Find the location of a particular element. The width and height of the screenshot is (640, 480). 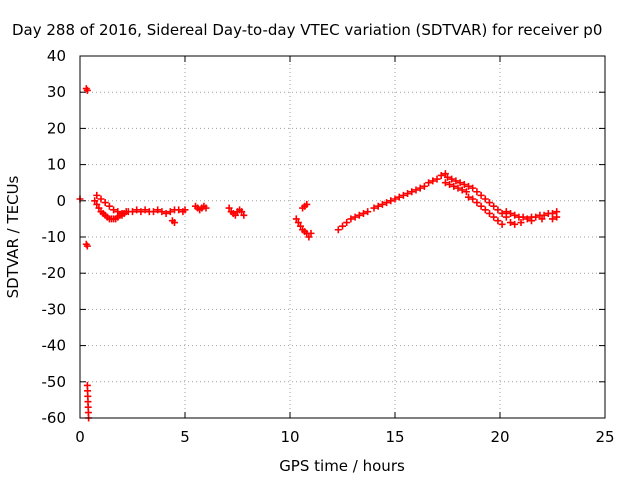

x-tick-label: 0 is located at coordinates (80, 437).